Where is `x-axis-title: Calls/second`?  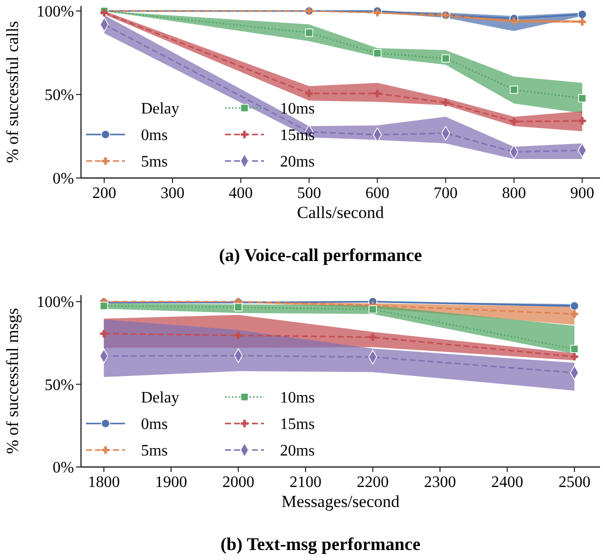 x-axis-title: Calls/second is located at coordinates (340, 212).